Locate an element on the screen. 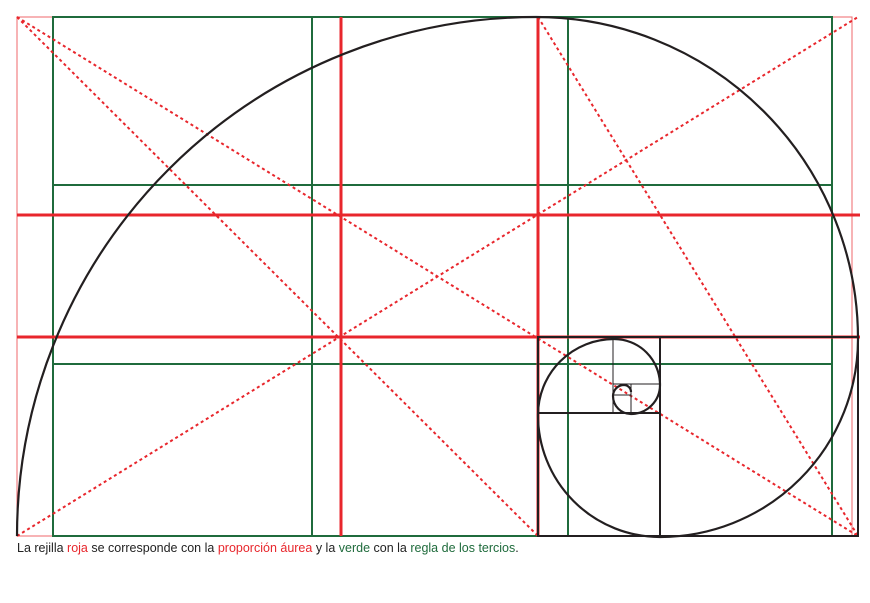 Image resolution: width=870 pixels, height=603 pixels. caption-prefix: La rejilla is located at coordinates (42, 548).